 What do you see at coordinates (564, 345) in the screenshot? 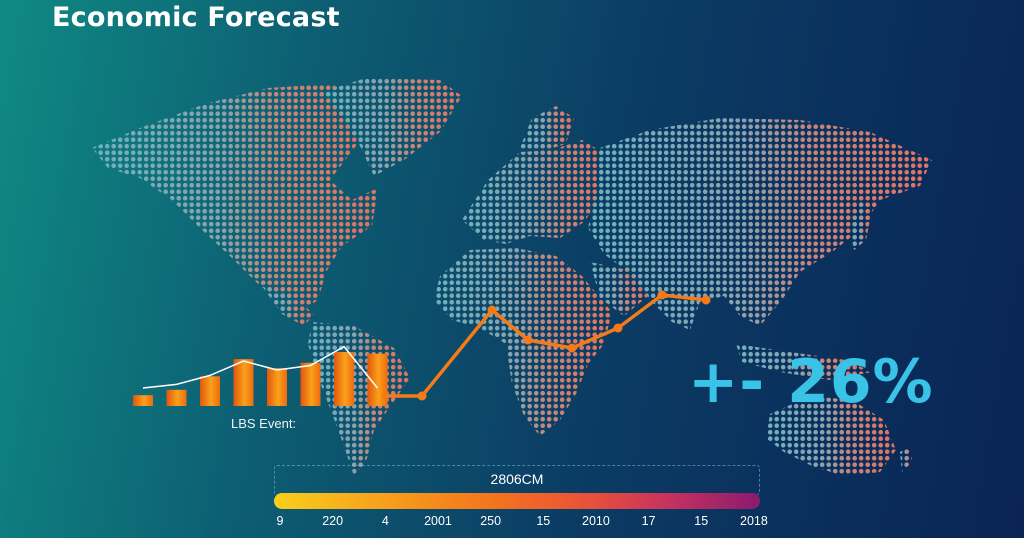
I see `line-points` at bounding box center [564, 345].